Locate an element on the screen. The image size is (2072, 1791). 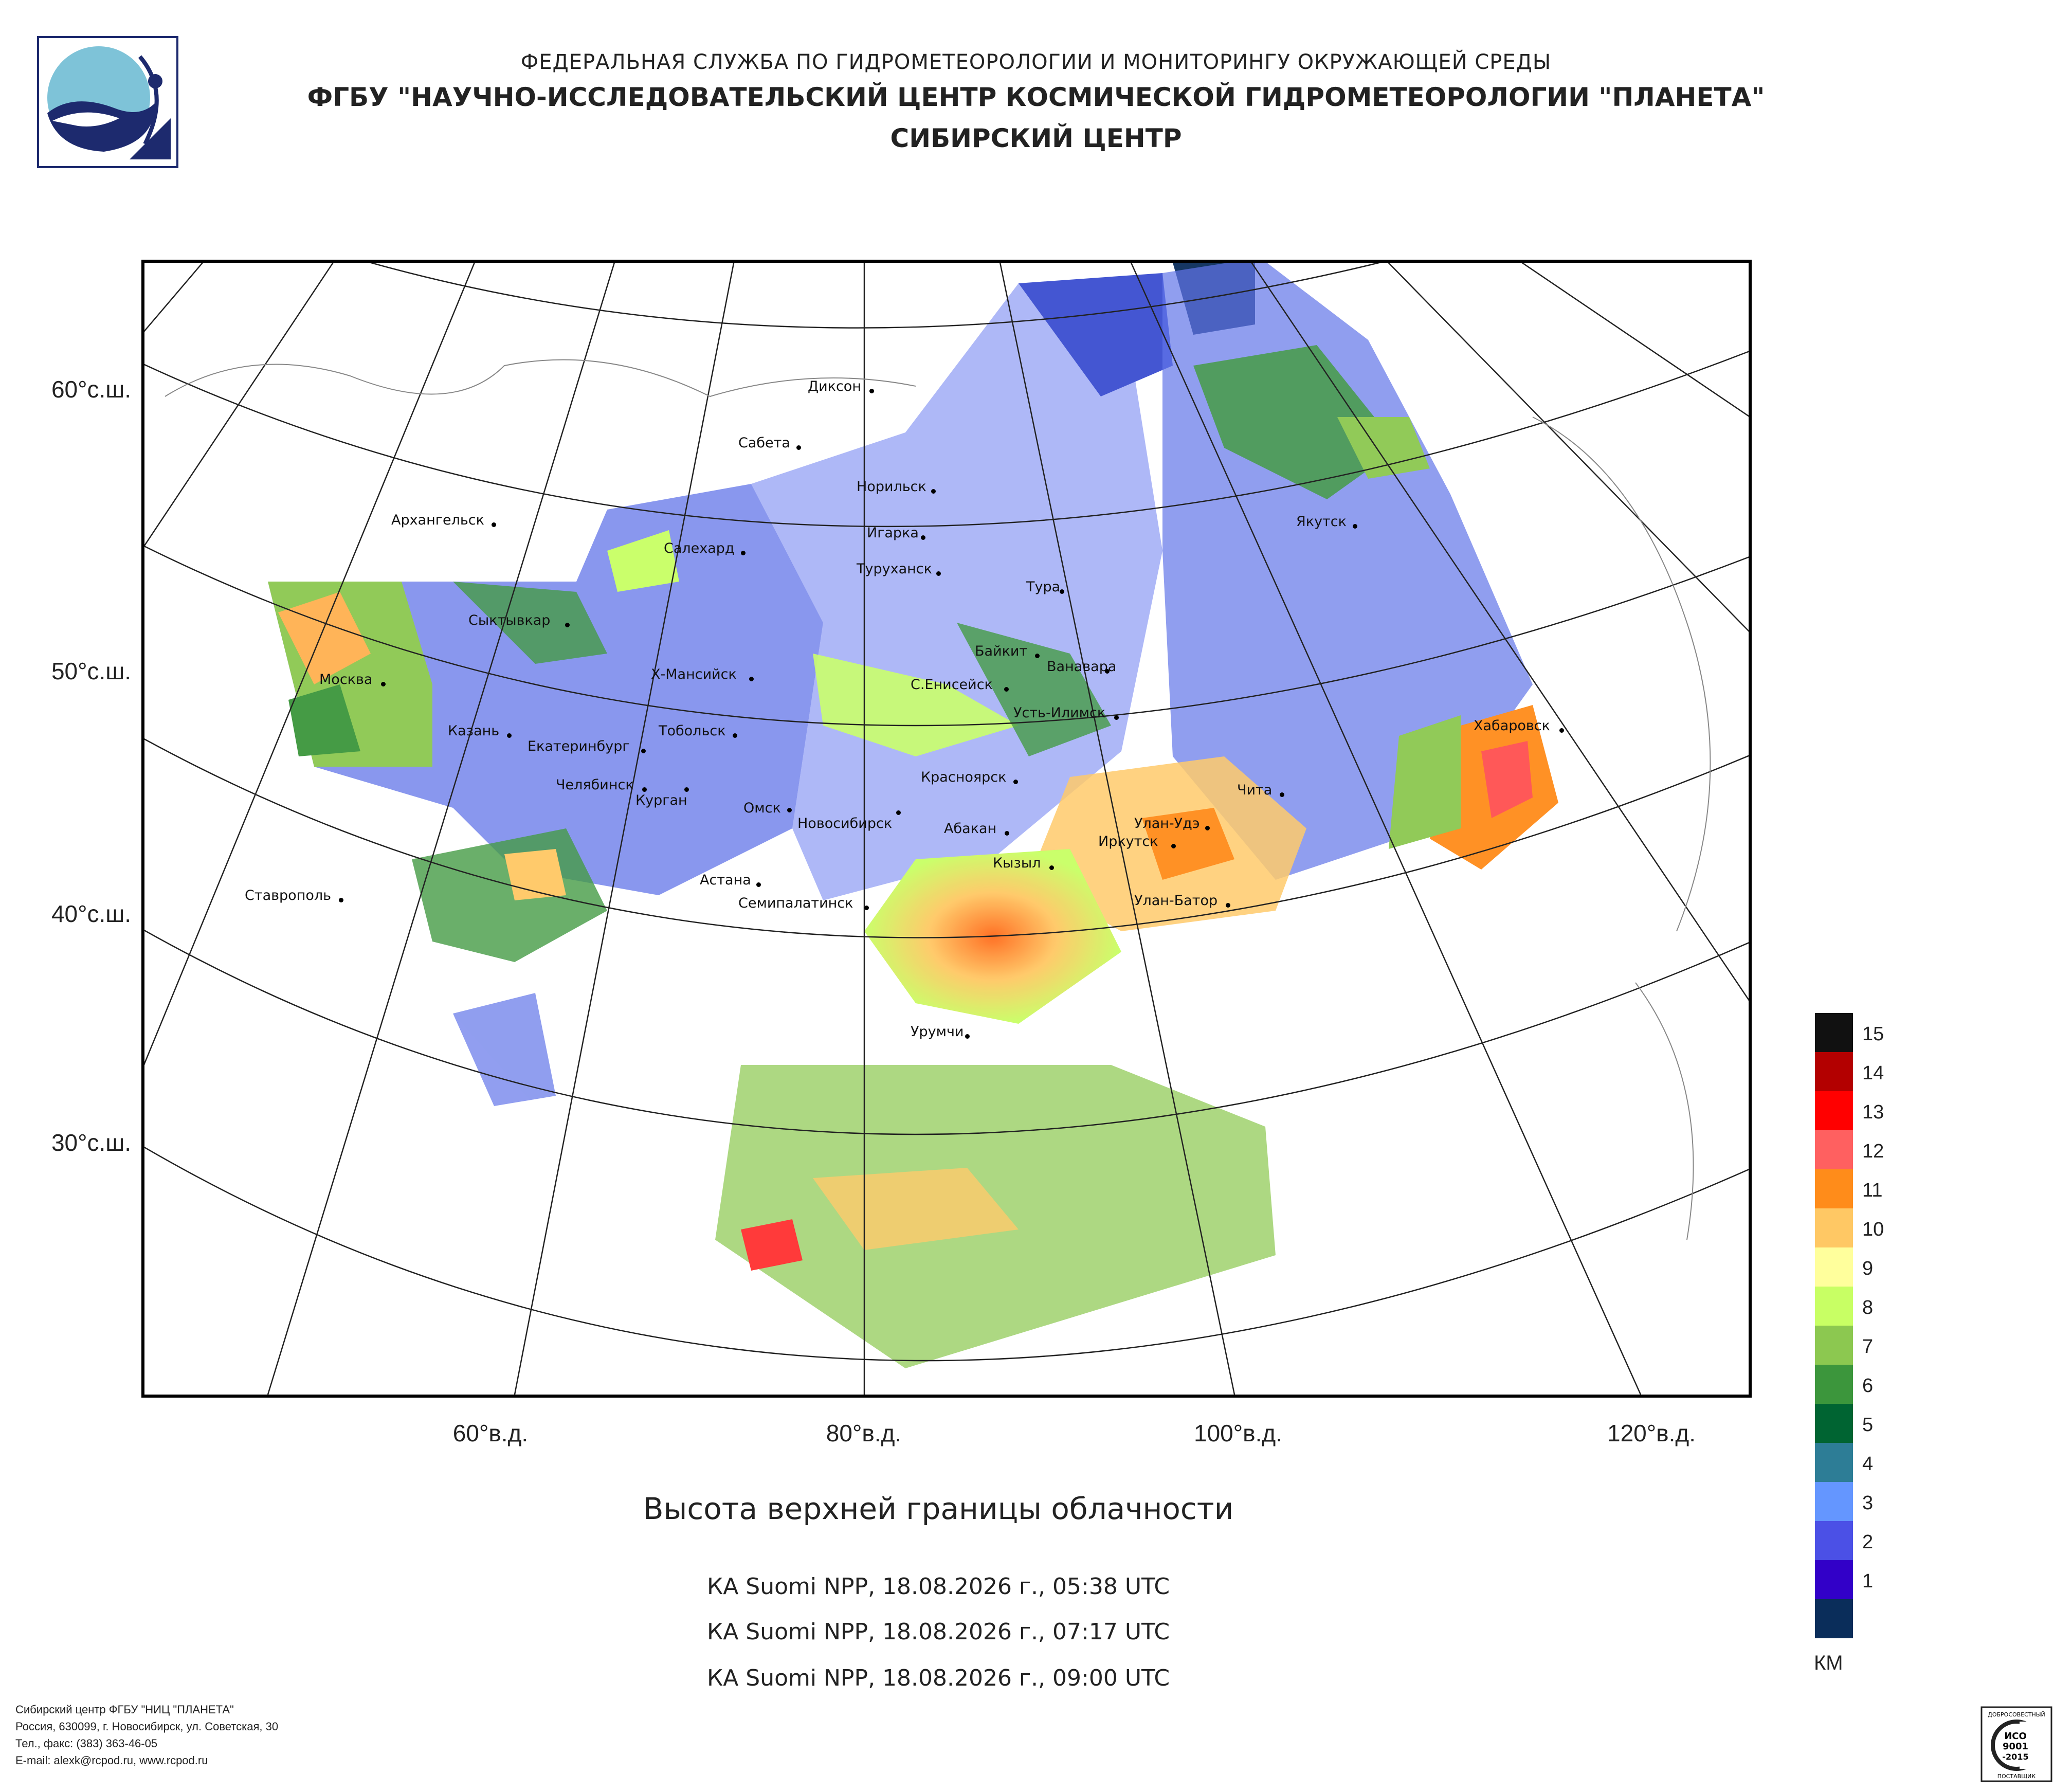
lat-label-50: 50°с.ш. is located at coordinates (91, 671).